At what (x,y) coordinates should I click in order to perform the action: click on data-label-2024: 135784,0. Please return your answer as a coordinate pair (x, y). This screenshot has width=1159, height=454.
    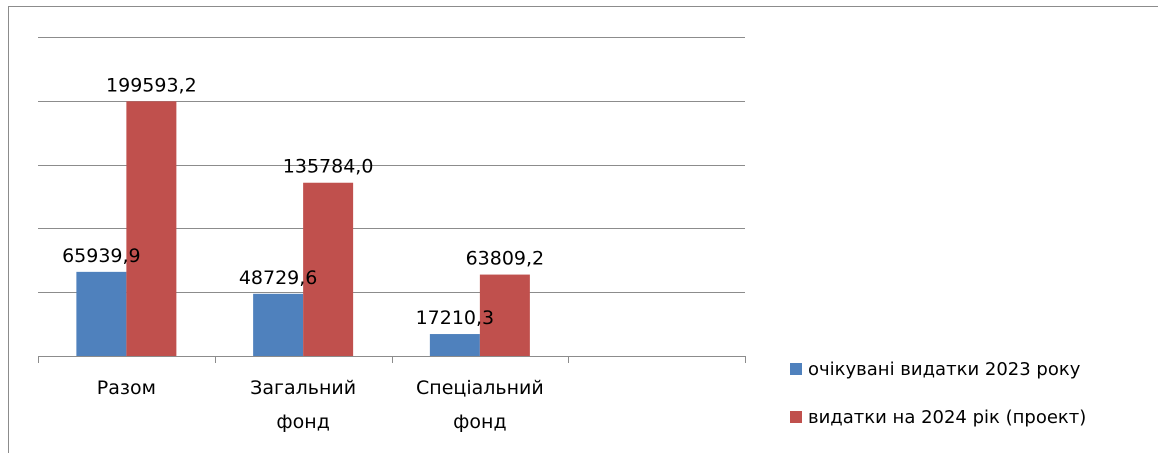
    Looking at the image, I should click on (328, 167).